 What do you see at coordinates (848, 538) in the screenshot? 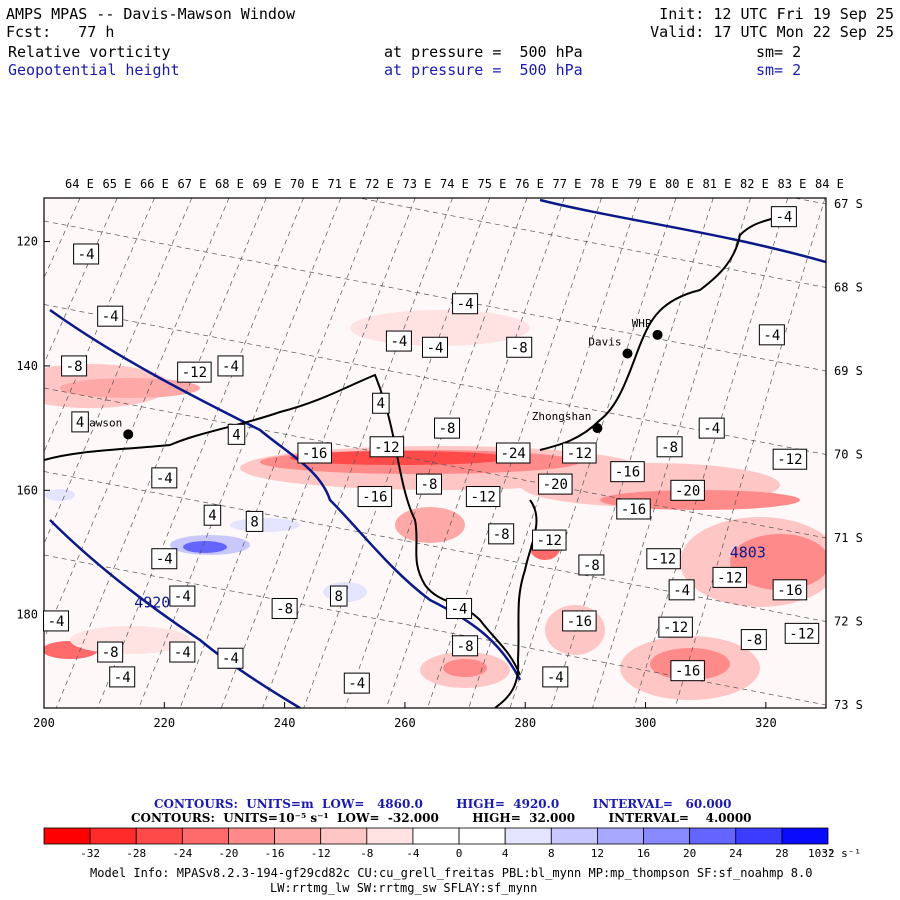
I see `lat-label: 71 S` at bounding box center [848, 538].